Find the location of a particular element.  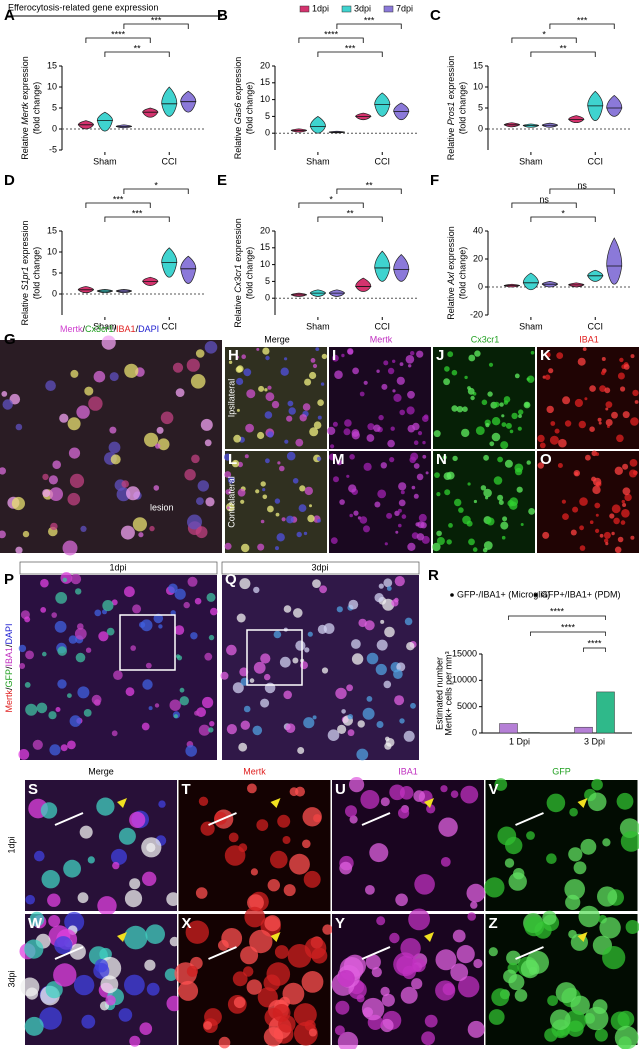

column-header: GFP is located at coordinates (561, 771).